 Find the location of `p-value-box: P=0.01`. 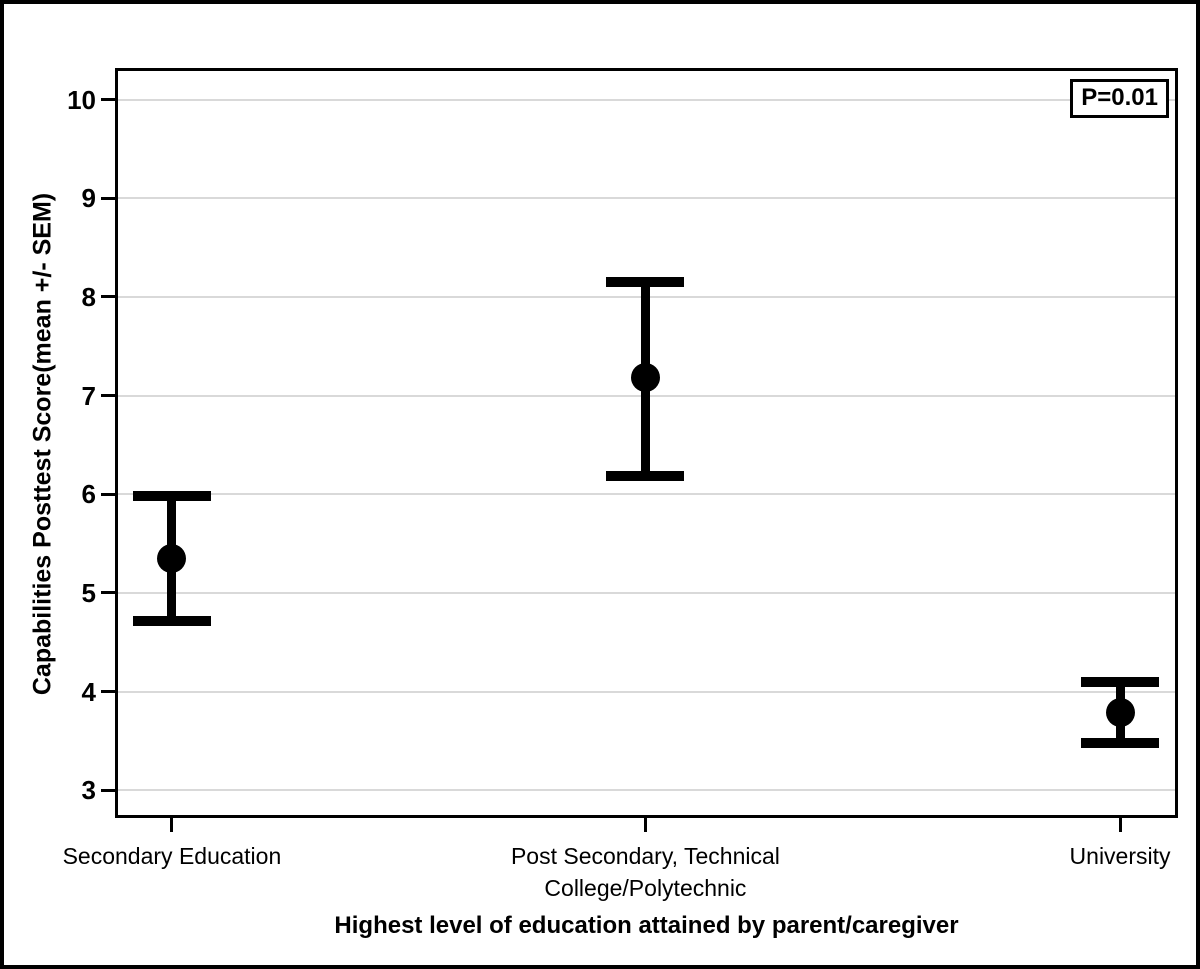

p-value-box: P=0.01 is located at coordinates (1119, 98).